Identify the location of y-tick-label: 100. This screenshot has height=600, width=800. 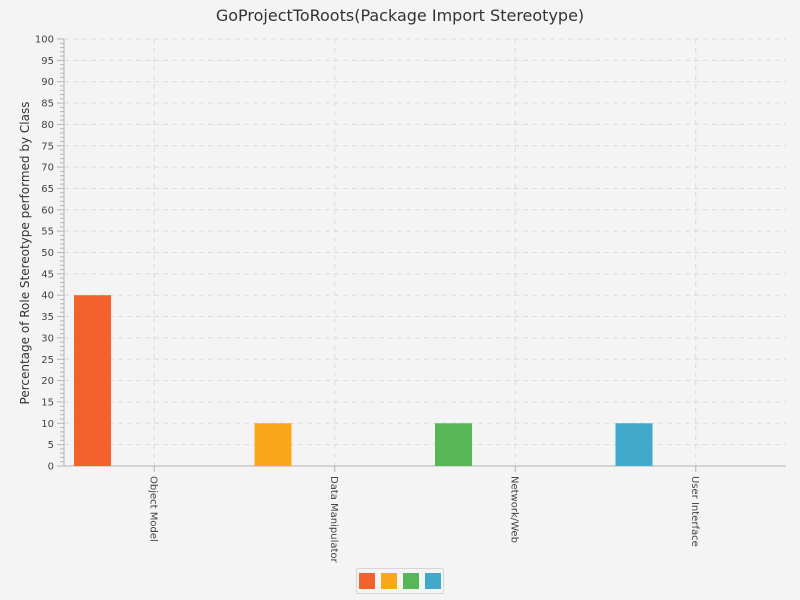
(44, 40).